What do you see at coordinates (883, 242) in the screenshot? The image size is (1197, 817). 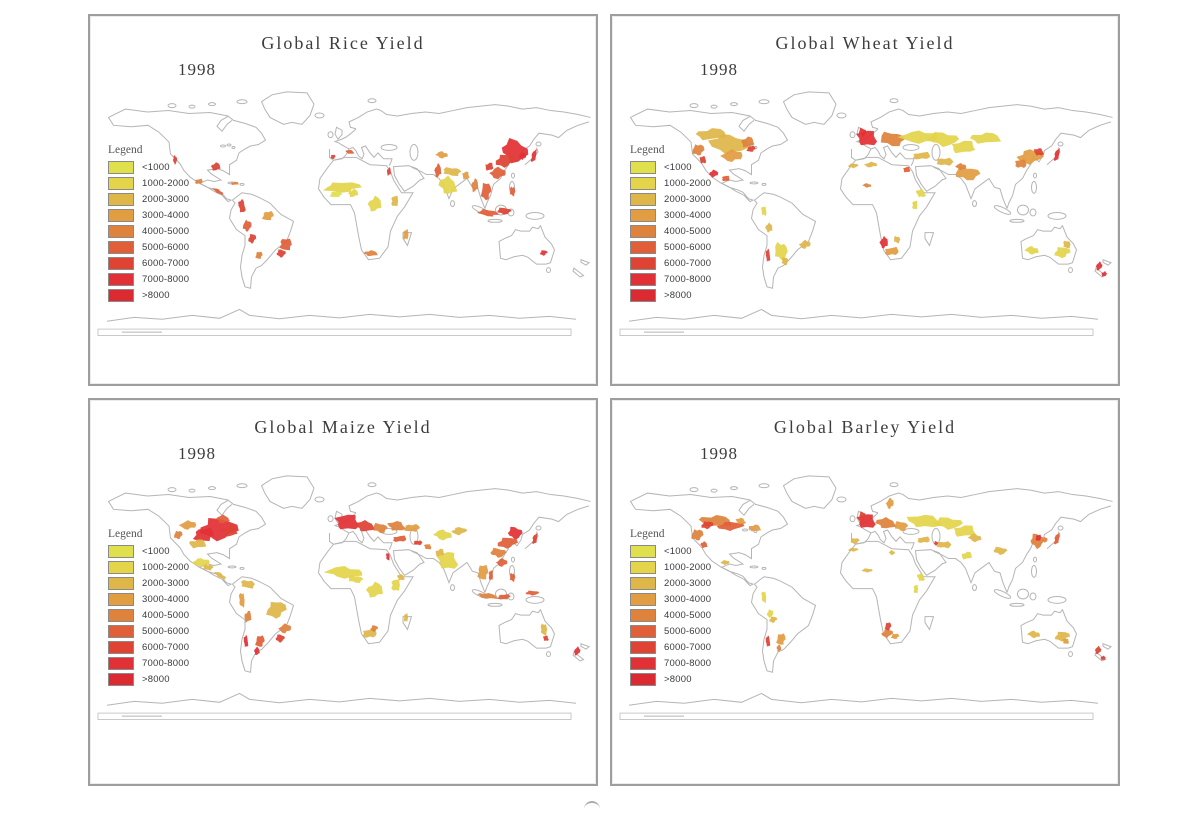 I see `yield-region-namibia-red` at bounding box center [883, 242].